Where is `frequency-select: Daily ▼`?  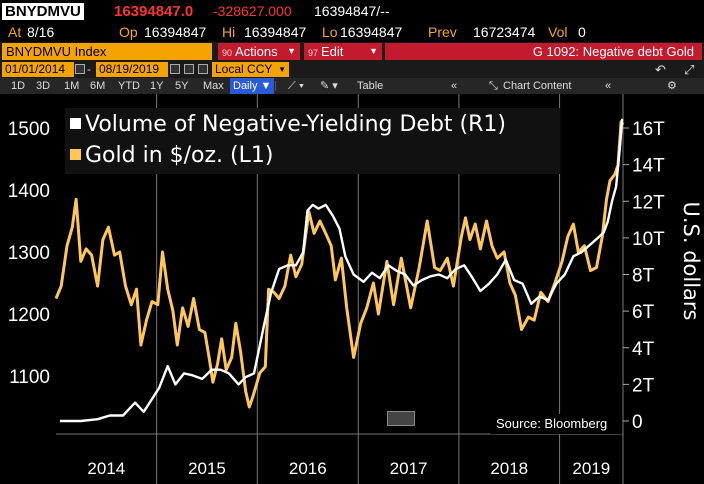
frequency-select: Daily ▼ is located at coordinates (252, 86).